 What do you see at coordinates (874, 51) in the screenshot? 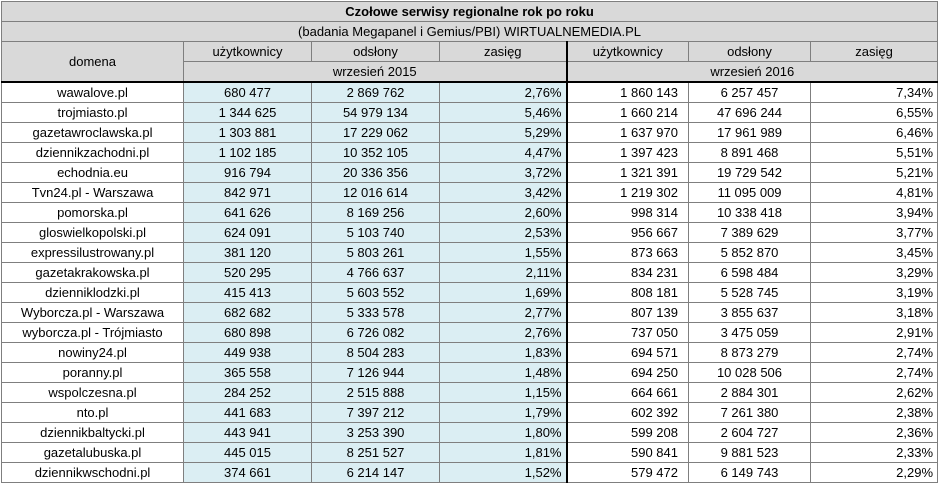
I see `header-reach-2016: zasięg` at bounding box center [874, 51].